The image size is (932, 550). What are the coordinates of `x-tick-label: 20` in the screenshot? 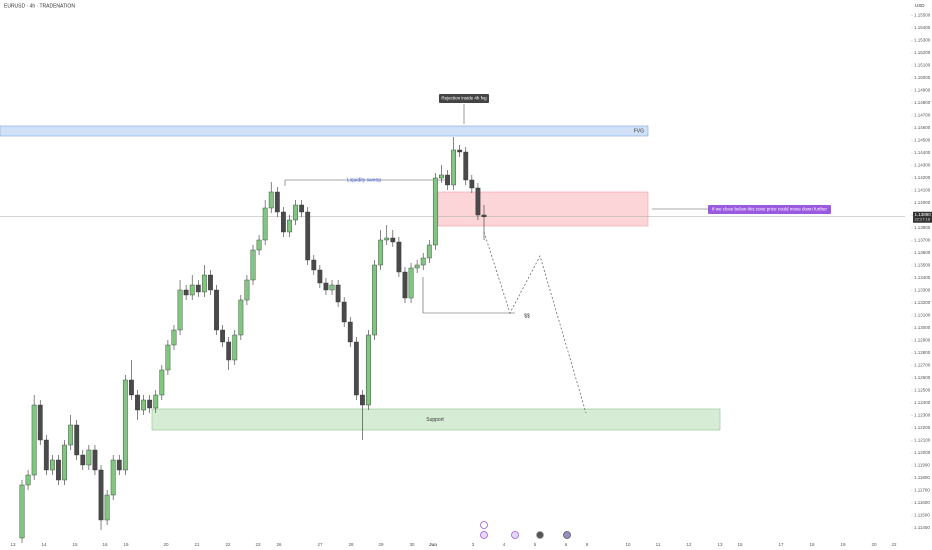 It's located at (874, 544).